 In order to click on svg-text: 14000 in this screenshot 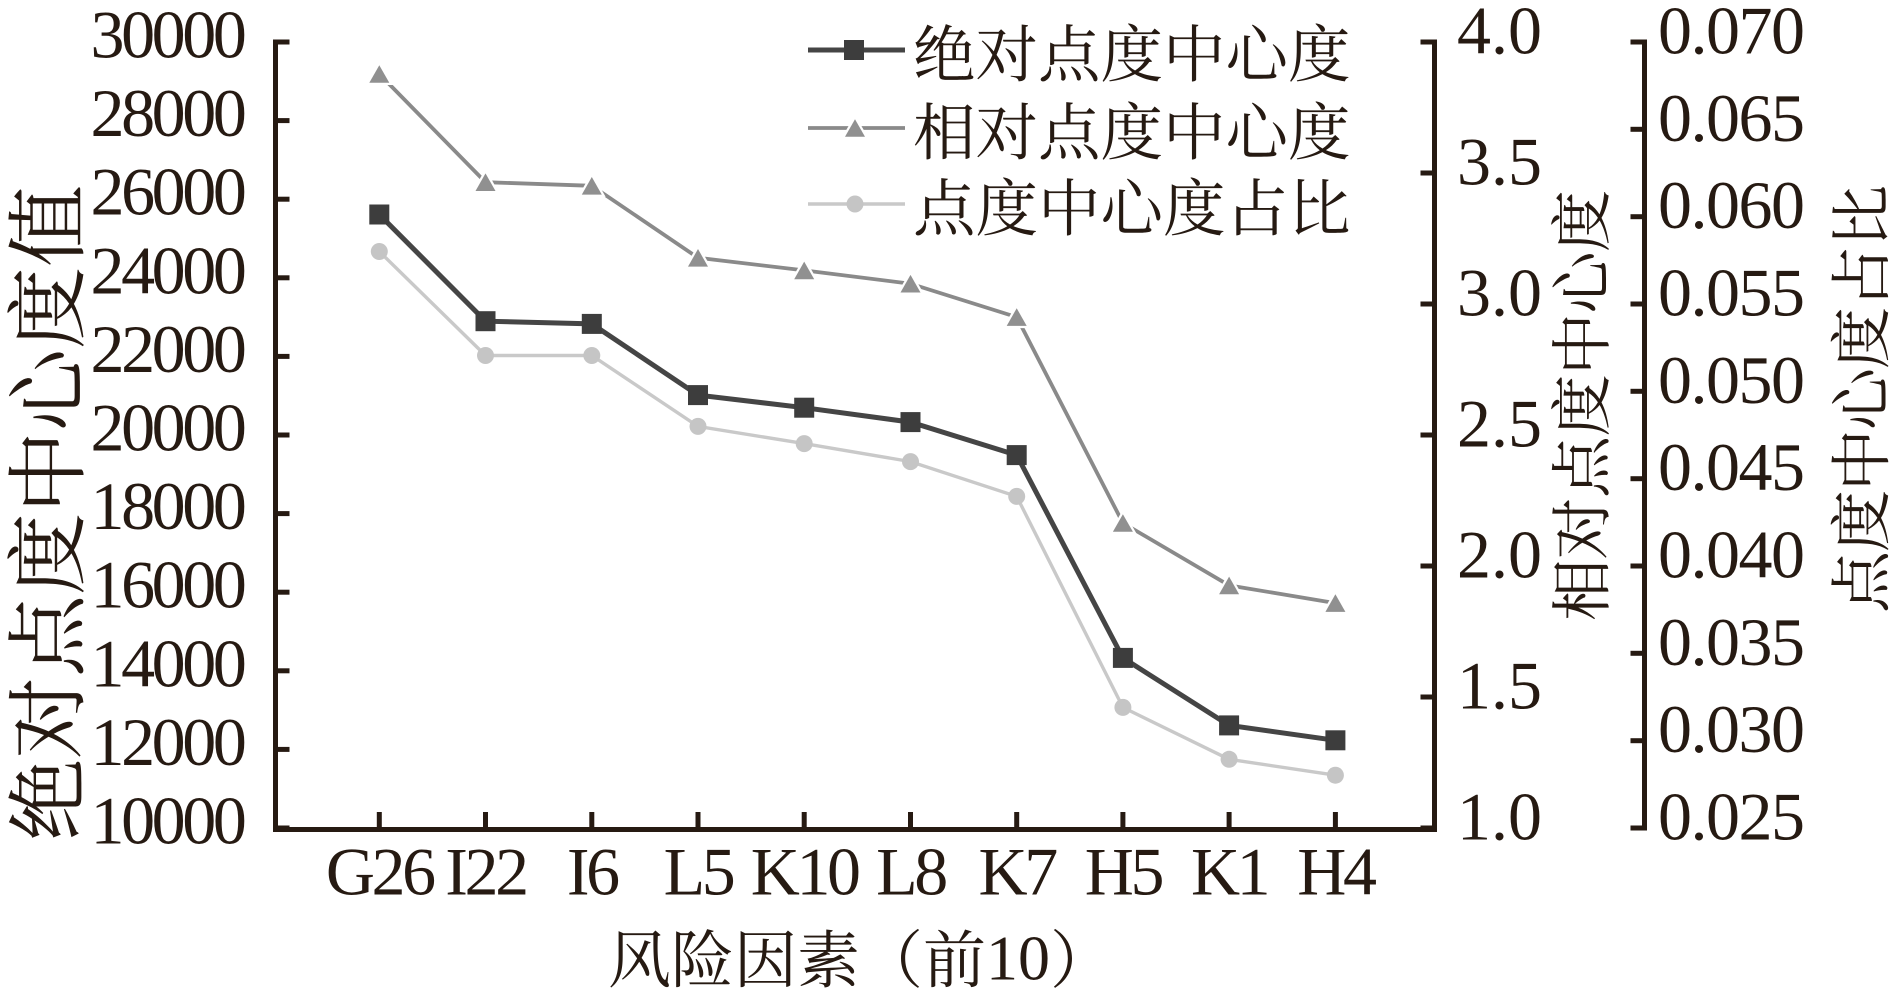, I will do `click(167, 663)`.